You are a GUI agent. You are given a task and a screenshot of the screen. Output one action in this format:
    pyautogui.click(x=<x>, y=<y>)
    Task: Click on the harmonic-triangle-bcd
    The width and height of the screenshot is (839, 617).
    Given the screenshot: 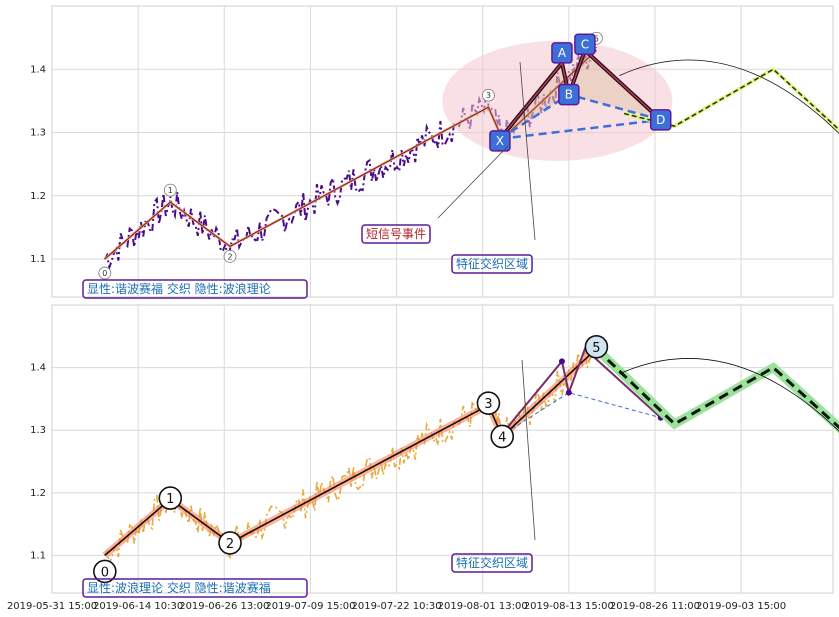 What is the action you would take?
    pyautogui.click(x=614, y=85)
    